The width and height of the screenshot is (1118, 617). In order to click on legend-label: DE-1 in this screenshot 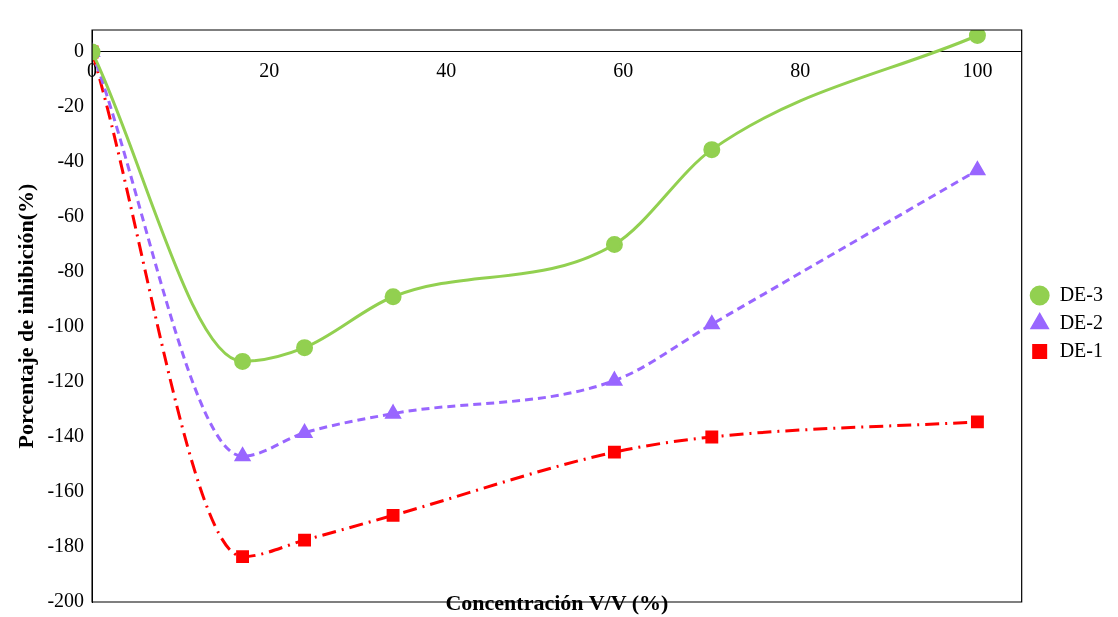, I will do `click(1081, 349)`.